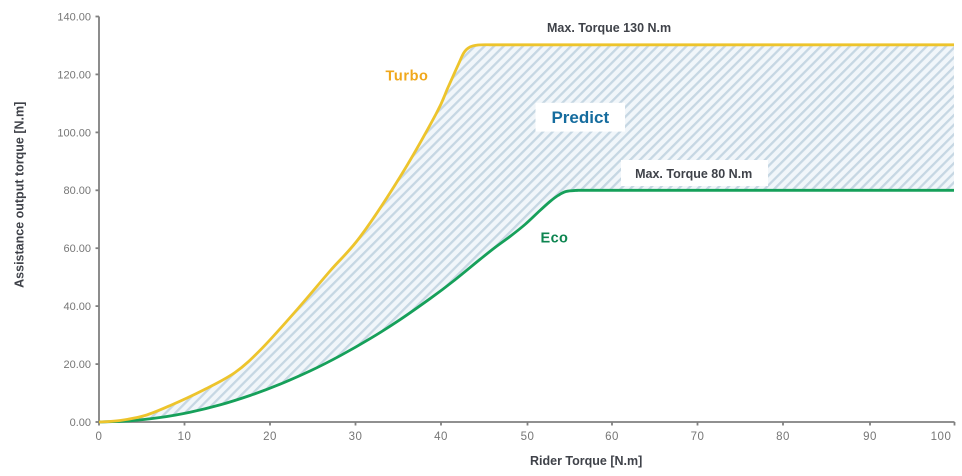 This screenshot has width=962, height=476. I want to click on svg-text: 140.00, so click(74, 17).